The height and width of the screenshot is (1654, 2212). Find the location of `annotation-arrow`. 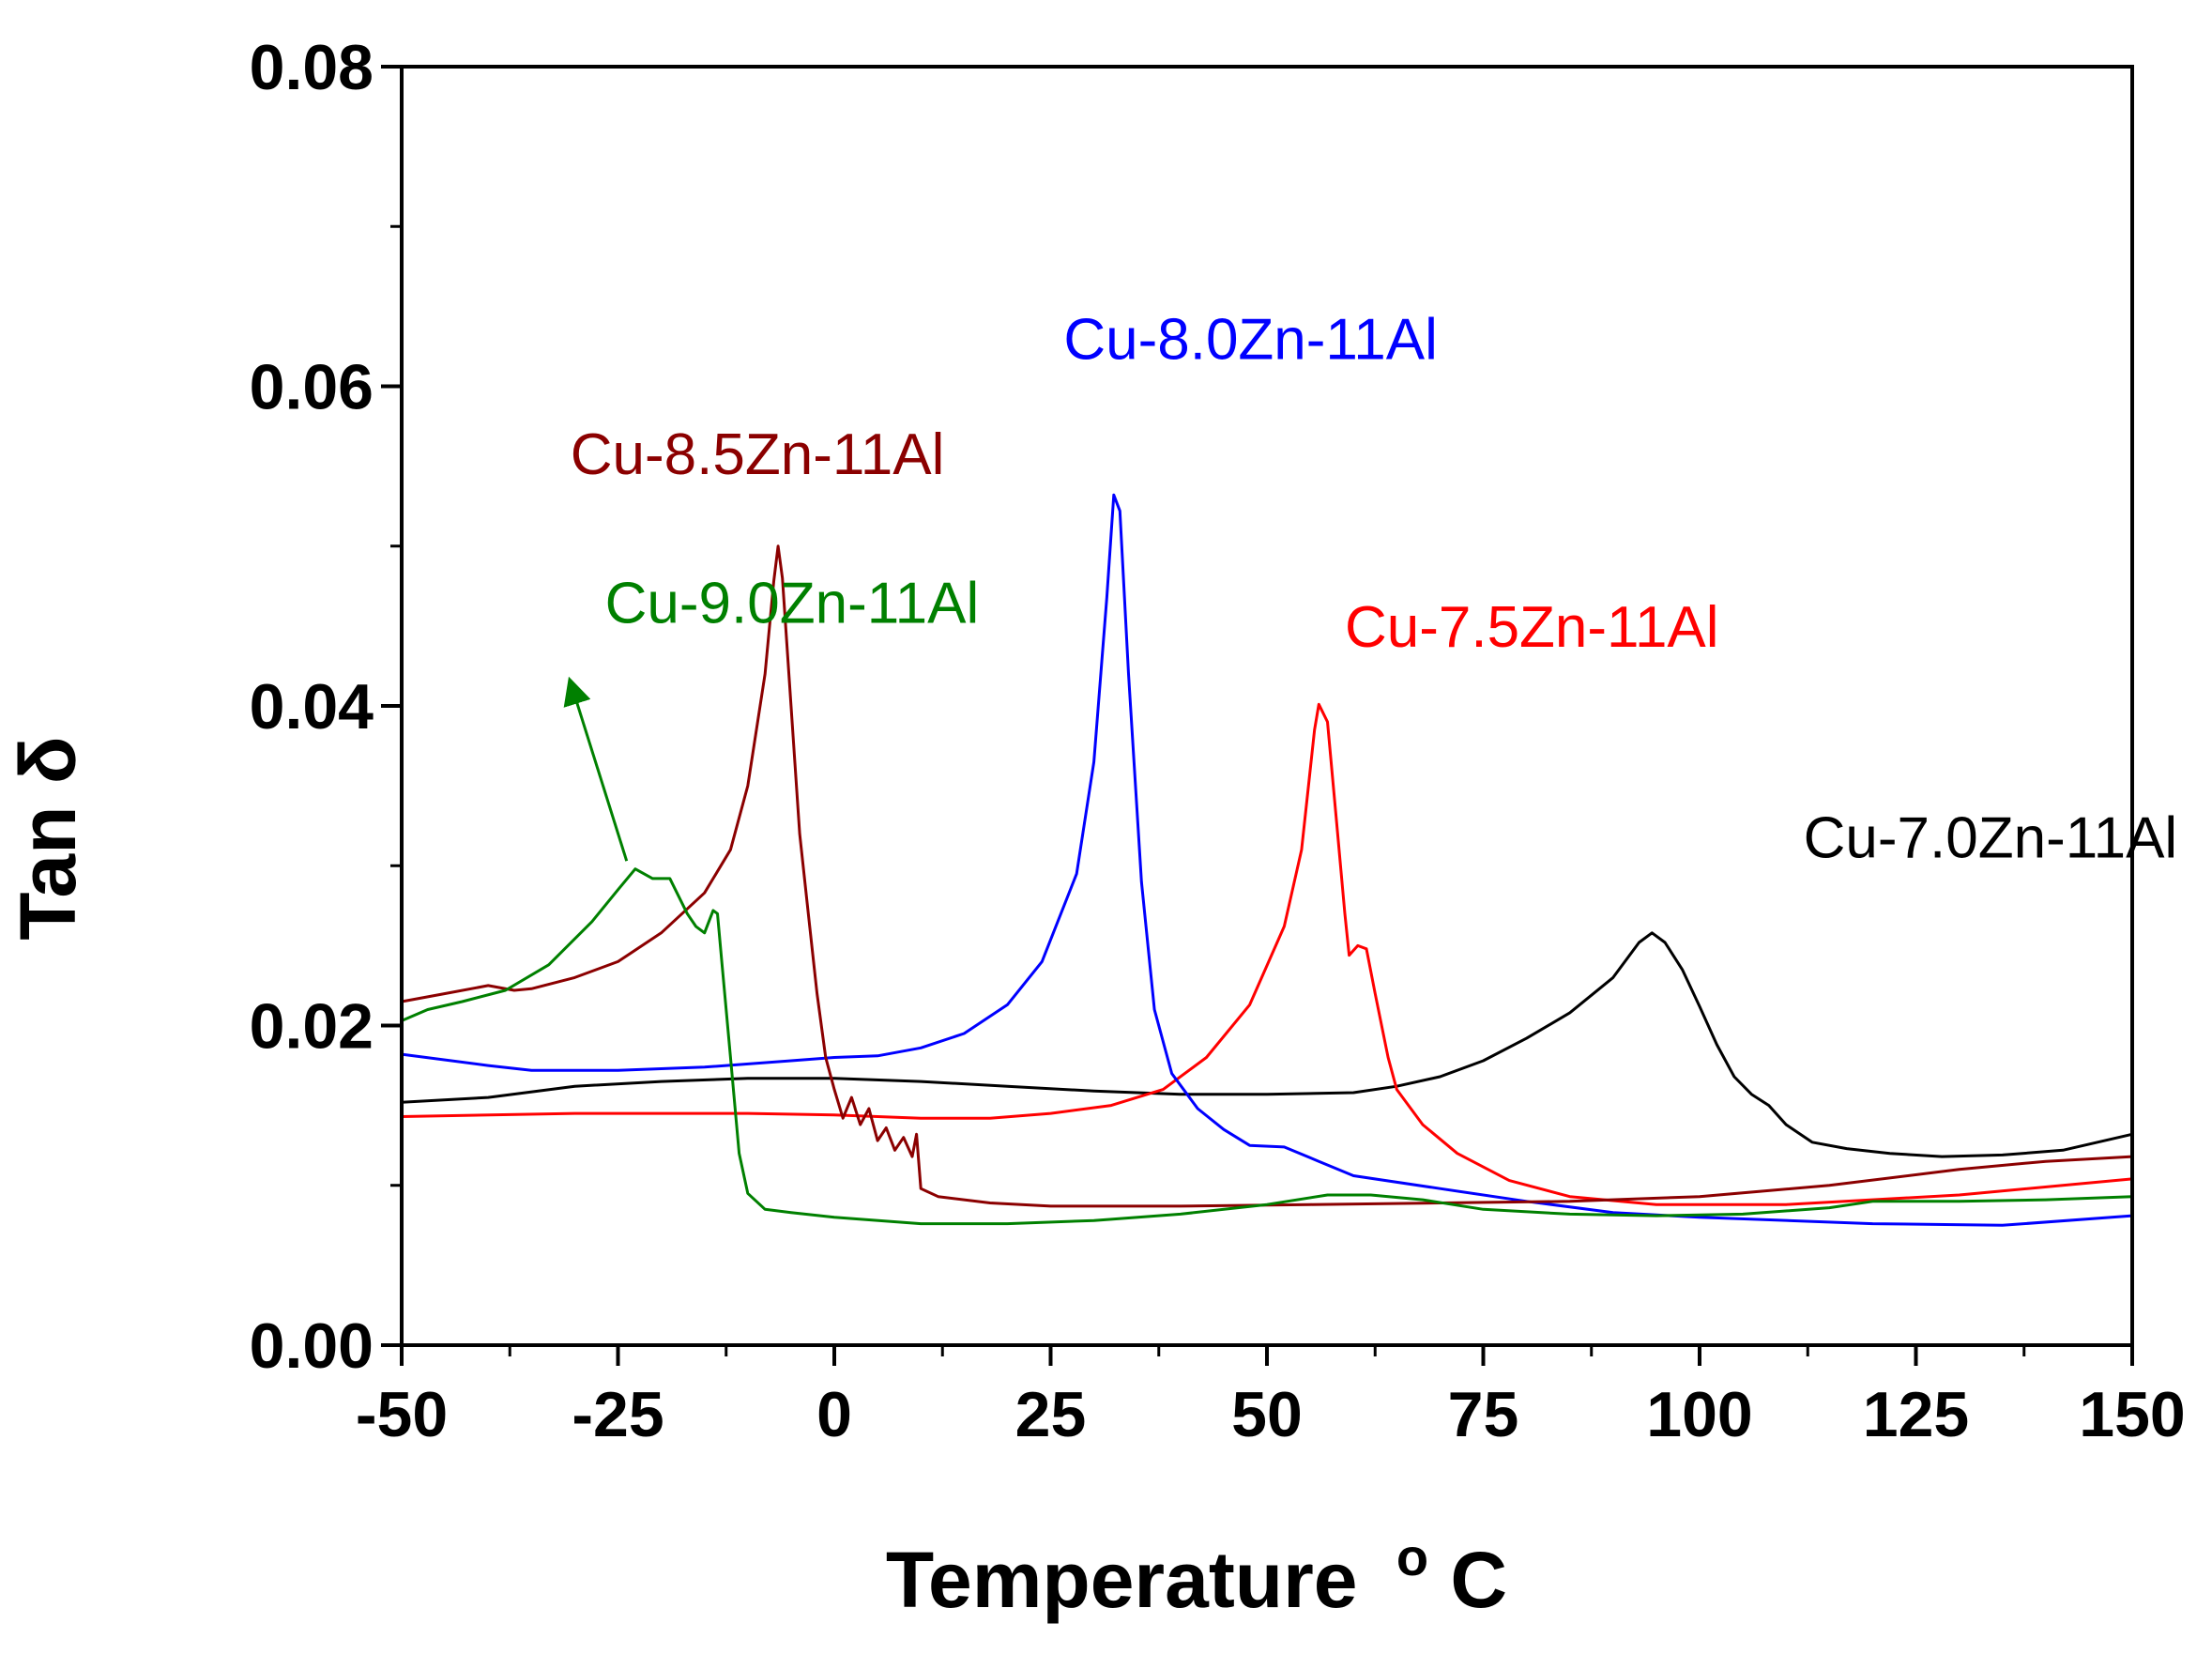

annotation-arrow is located at coordinates (596, 769).